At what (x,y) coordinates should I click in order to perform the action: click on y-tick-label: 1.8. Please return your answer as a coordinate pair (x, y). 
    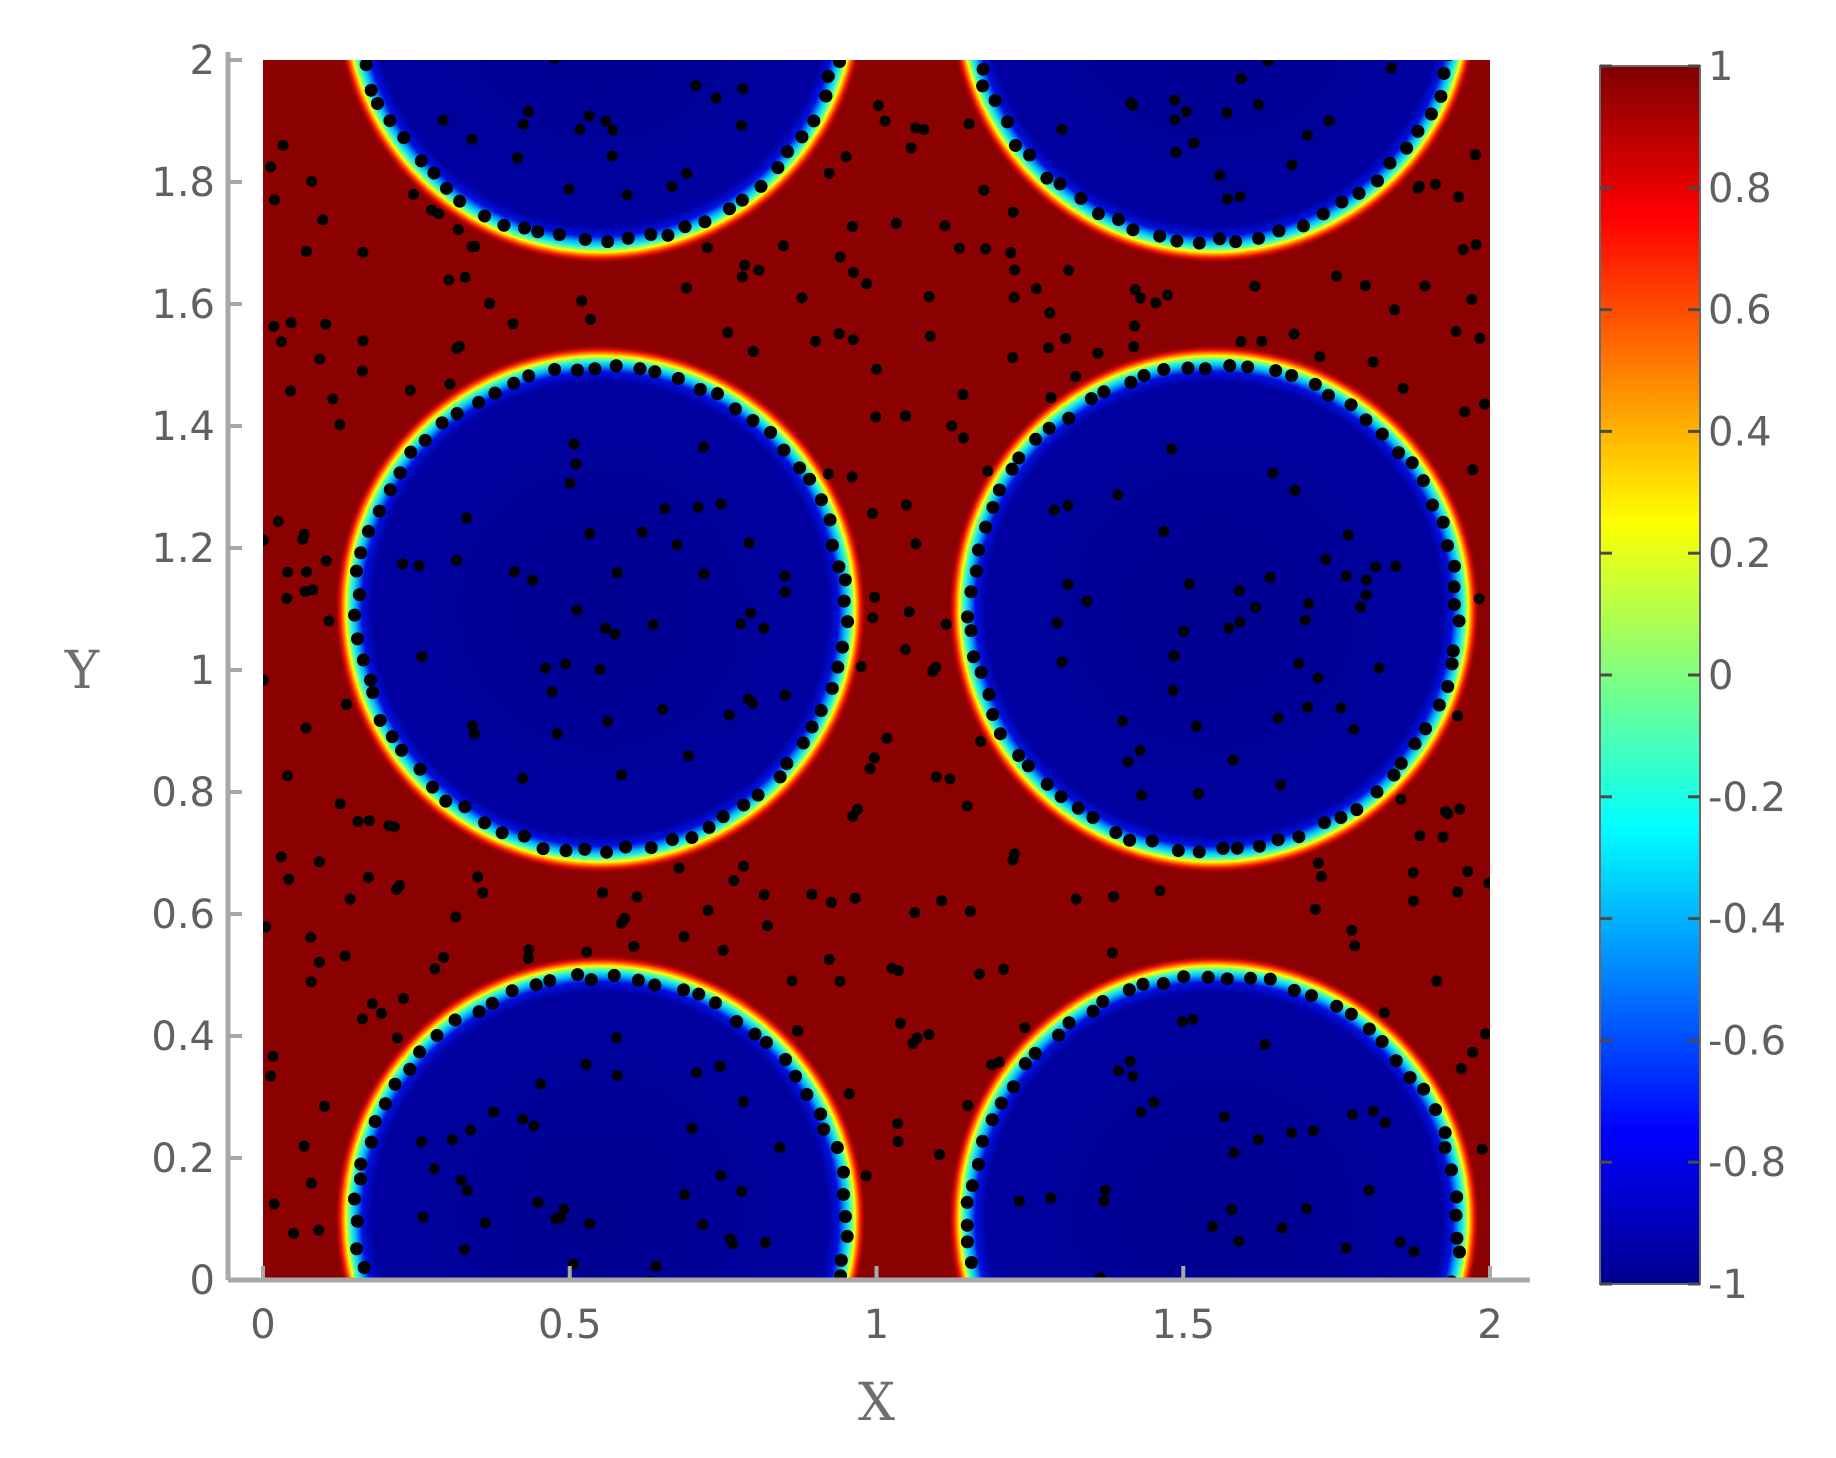
    Looking at the image, I should click on (183, 183).